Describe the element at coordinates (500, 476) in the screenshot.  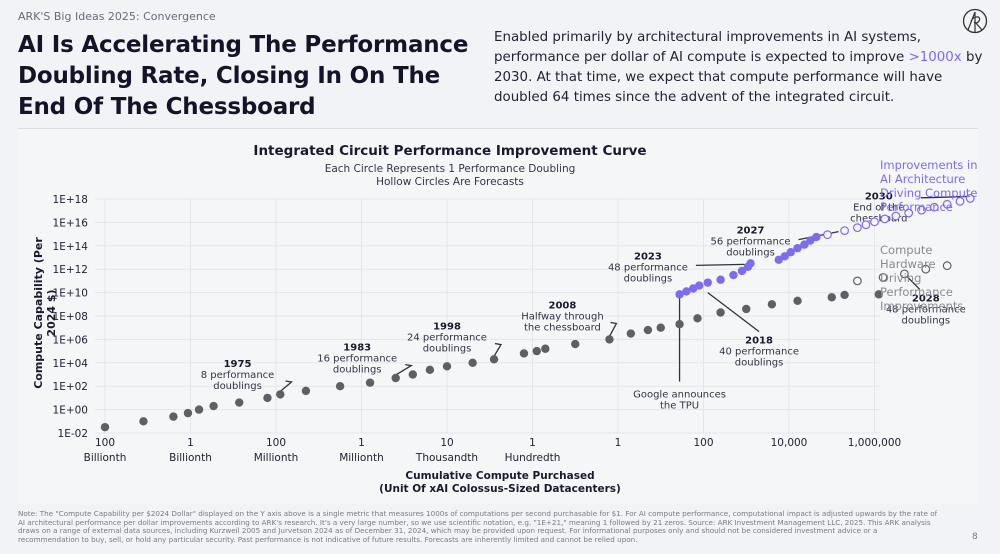
I see `x-axis-label-line1: Cumulative Compute Purchased` at that location.